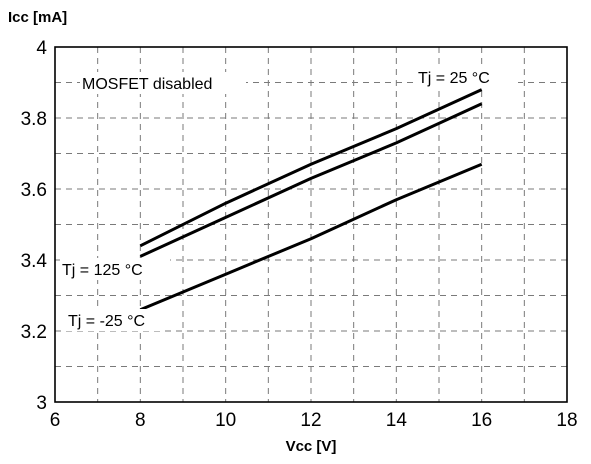  I want to click on y-tick-label: 3.6, so click(34, 190).